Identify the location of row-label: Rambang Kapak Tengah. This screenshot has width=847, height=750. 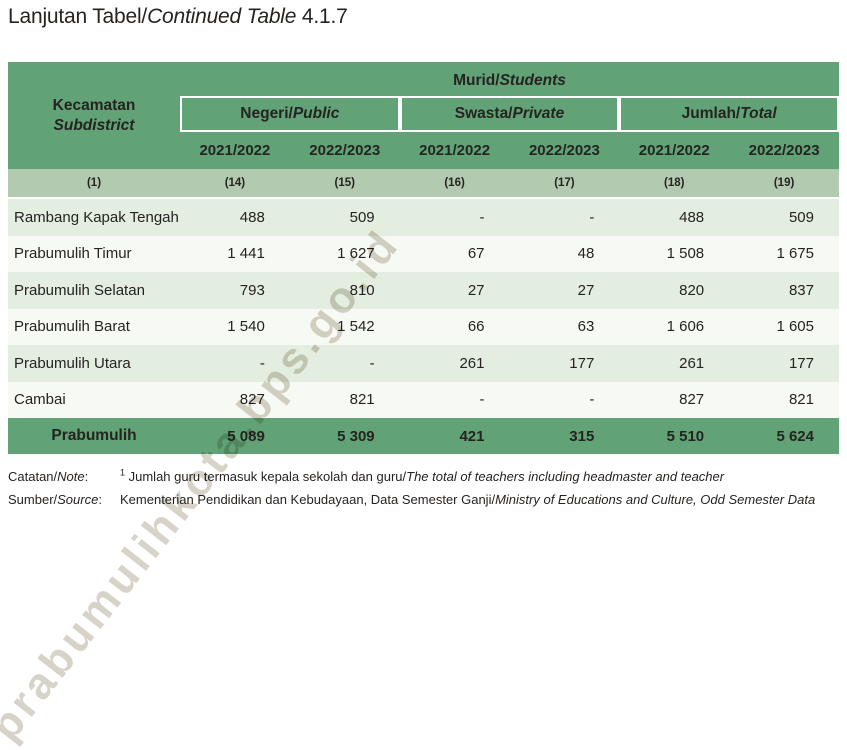
(94, 217).